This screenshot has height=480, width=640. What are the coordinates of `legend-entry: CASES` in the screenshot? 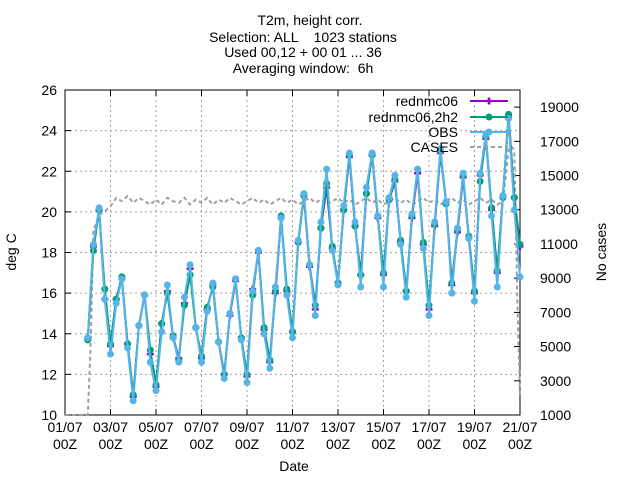 It's located at (459, 147).